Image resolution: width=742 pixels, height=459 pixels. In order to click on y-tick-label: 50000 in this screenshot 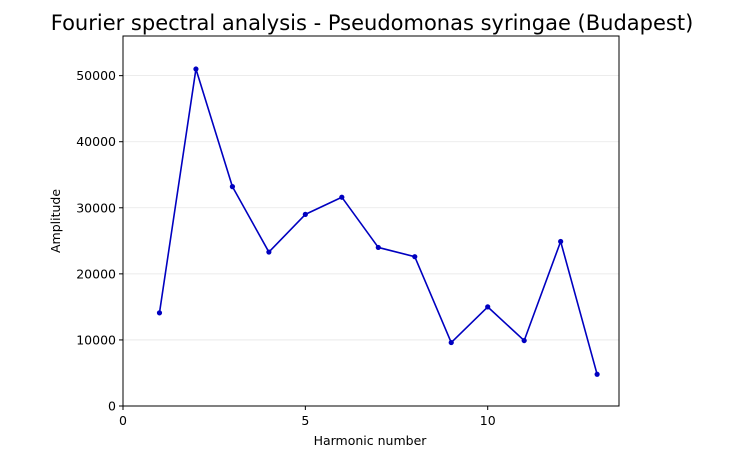, I will do `click(96, 75)`.